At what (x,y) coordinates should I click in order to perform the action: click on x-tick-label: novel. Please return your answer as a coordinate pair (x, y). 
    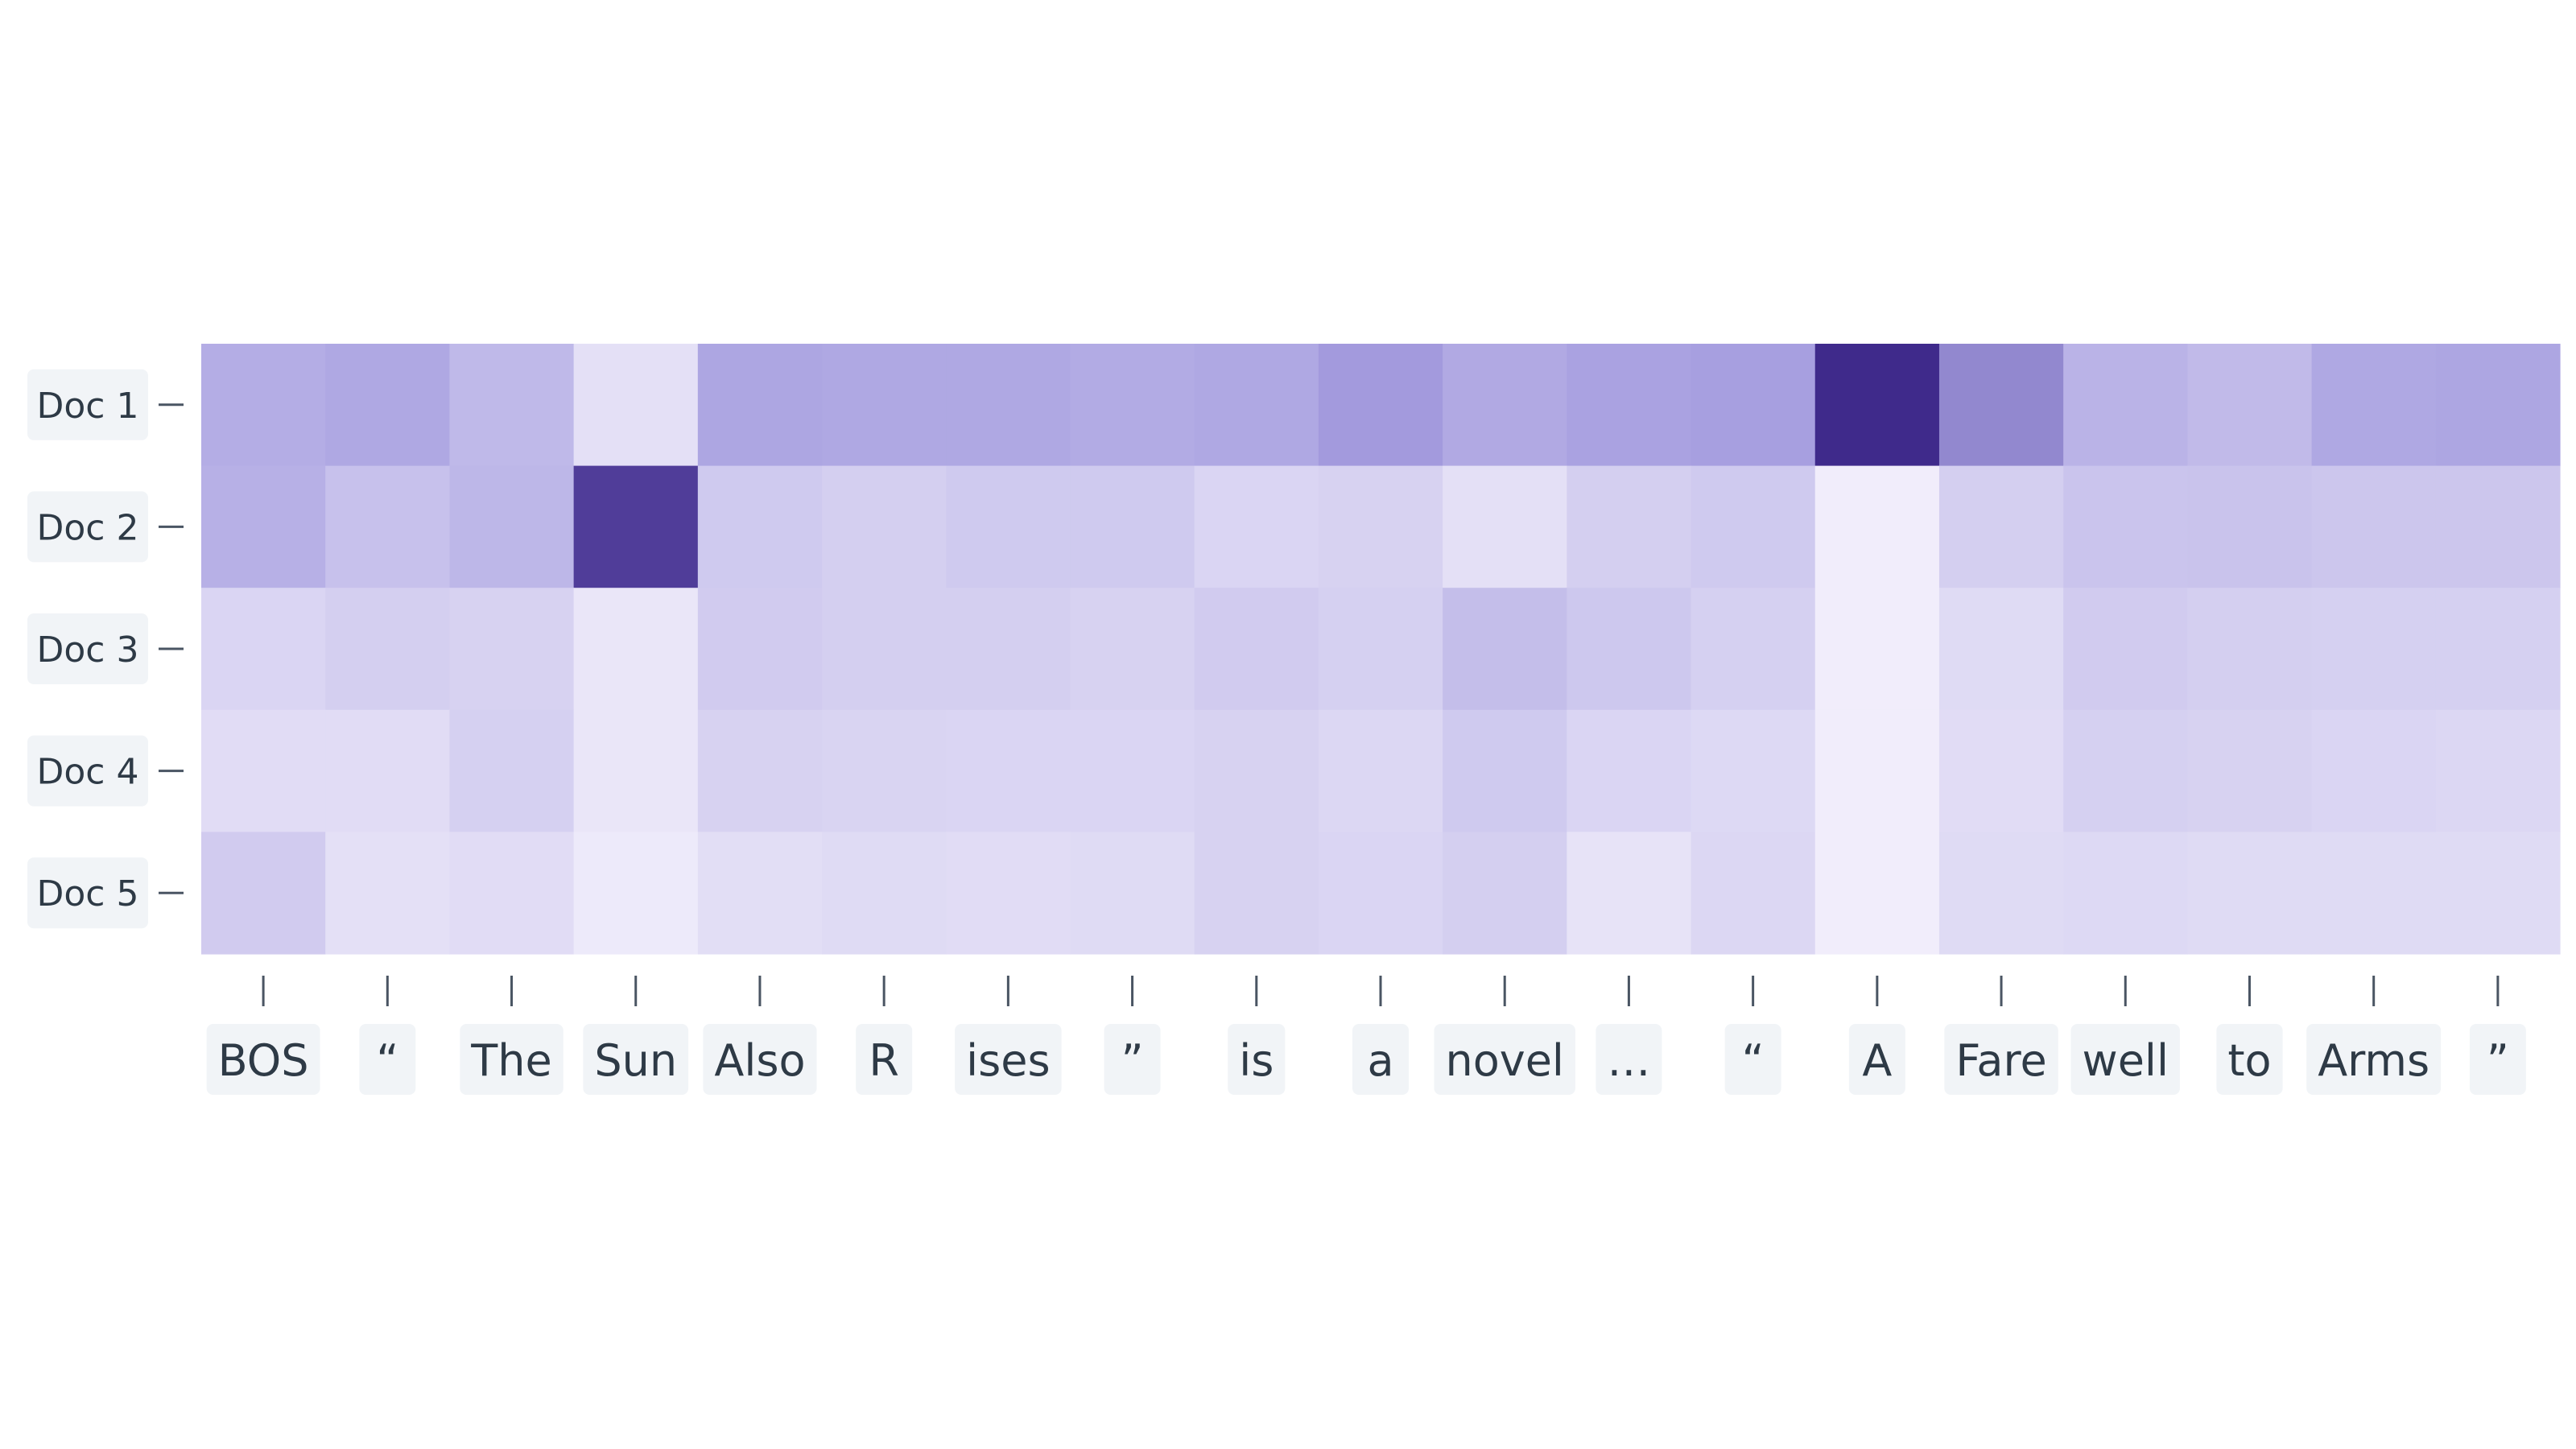
    Looking at the image, I should click on (1504, 1060).